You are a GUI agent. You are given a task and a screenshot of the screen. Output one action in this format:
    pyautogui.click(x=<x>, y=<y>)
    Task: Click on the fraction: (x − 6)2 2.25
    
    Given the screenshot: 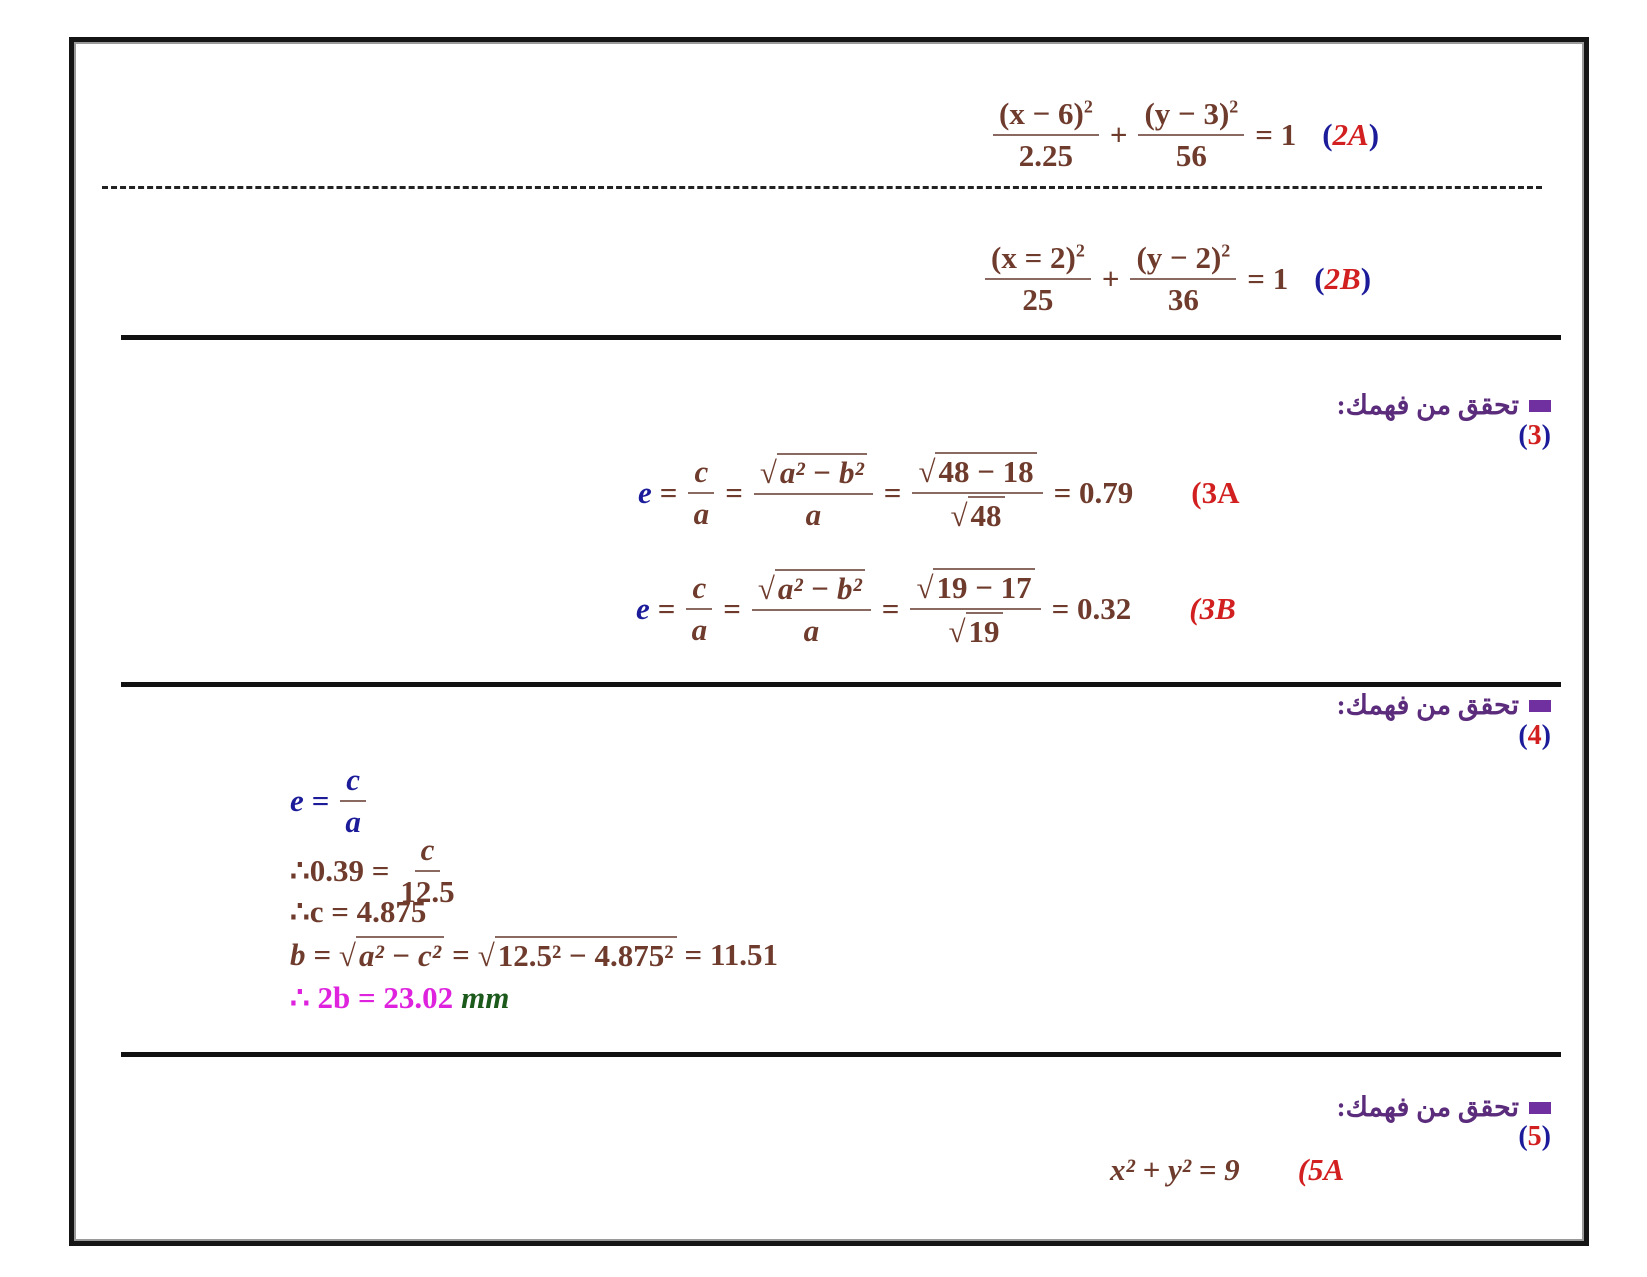 What is the action you would take?
    pyautogui.click(x=1046, y=135)
    